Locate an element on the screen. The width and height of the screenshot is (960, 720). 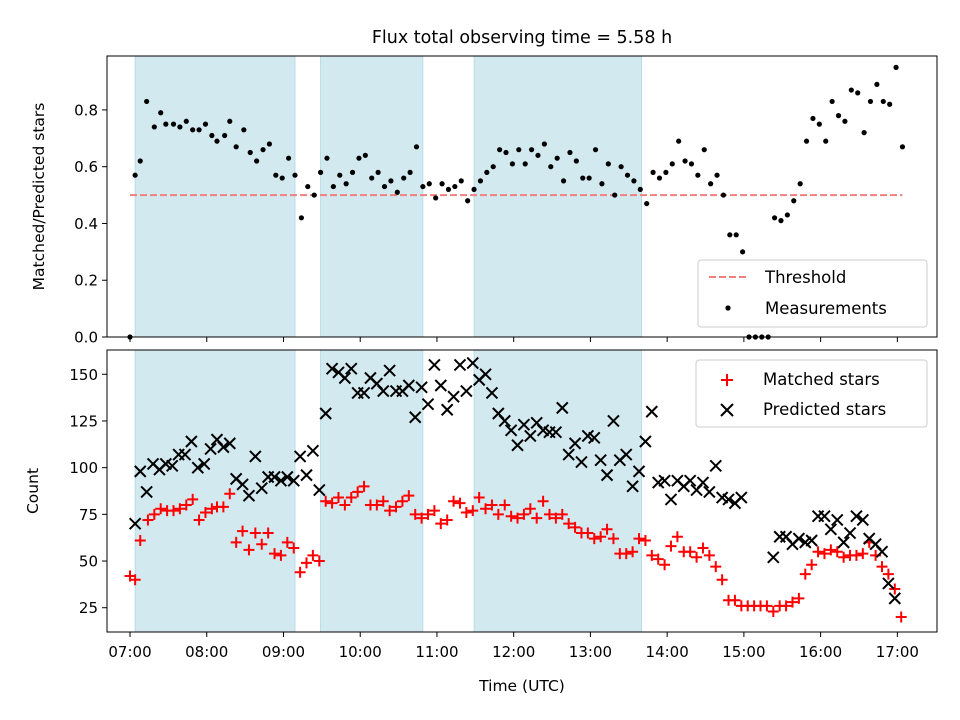
x-tick-label: 08:00 is located at coordinates (206, 652).